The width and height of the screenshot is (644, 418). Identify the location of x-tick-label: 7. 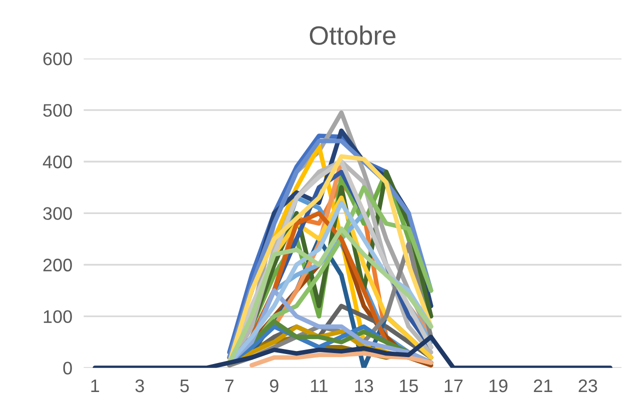
(229, 386).